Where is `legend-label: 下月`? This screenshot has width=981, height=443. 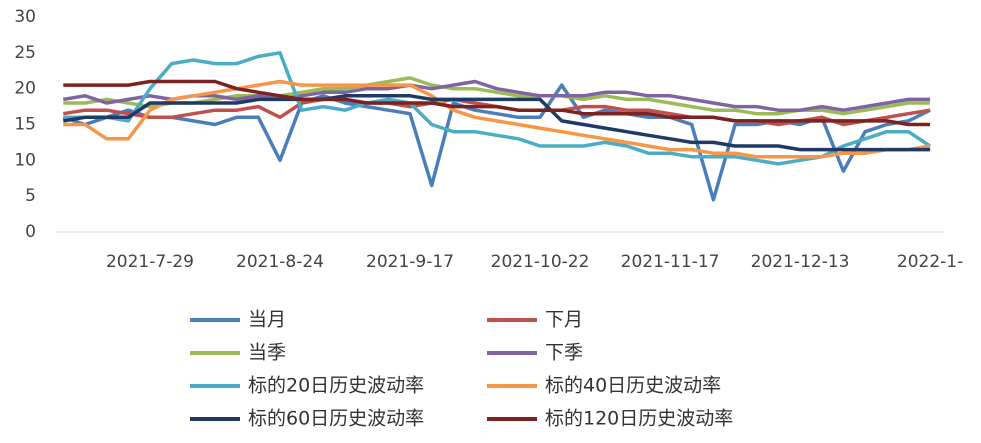
legend-label: 下月 is located at coordinates (564, 320).